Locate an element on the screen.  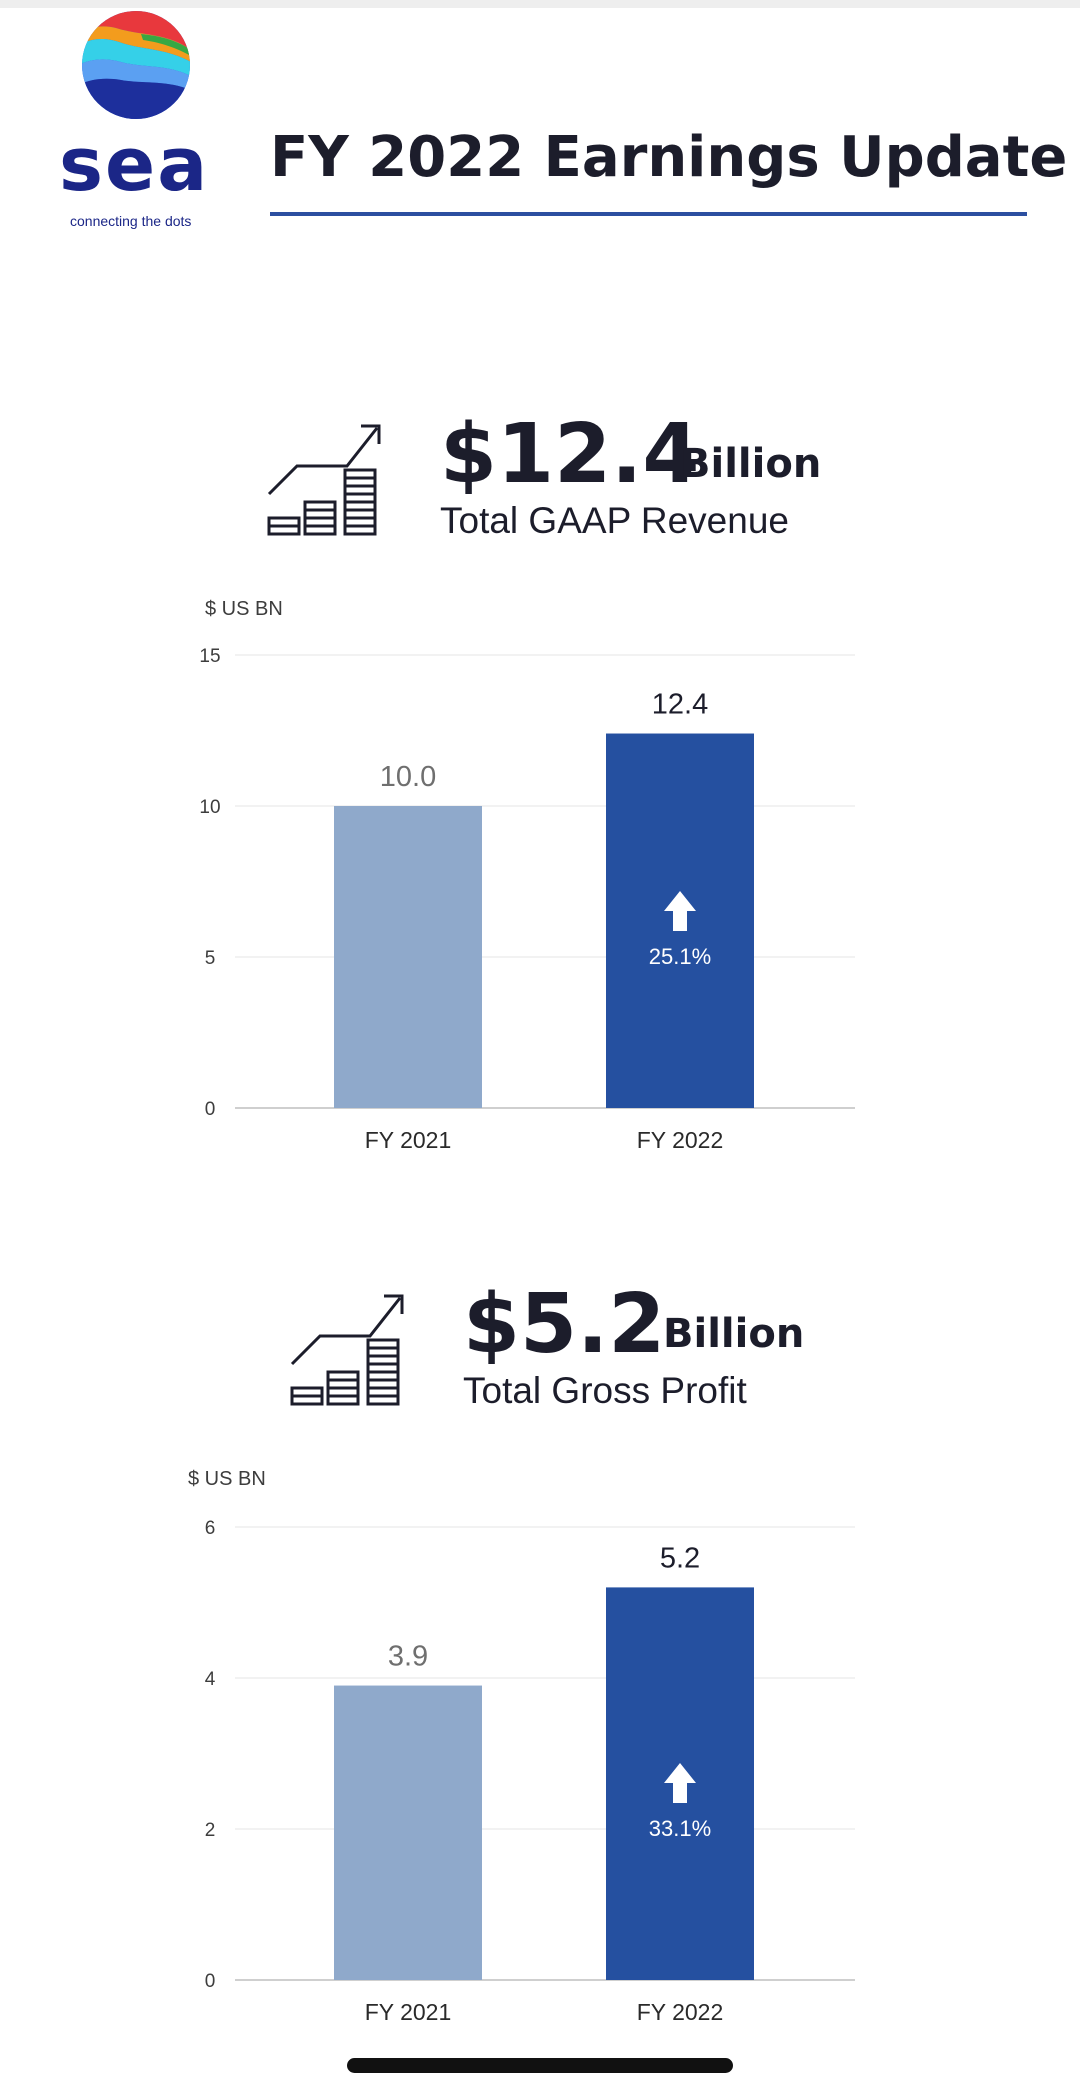
y-tick-label: 5 is located at coordinates (210, 958).